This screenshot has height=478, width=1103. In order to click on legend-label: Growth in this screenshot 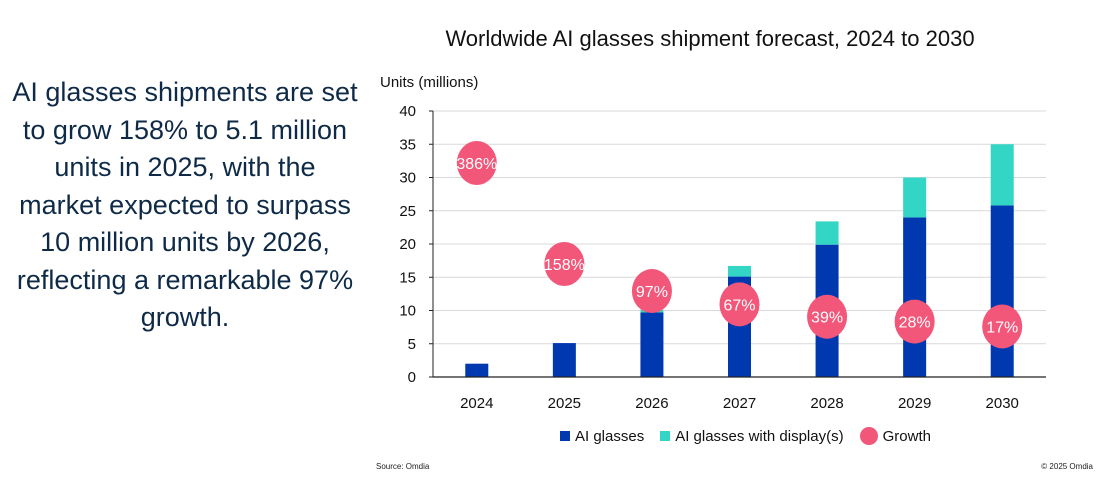, I will do `click(906, 436)`.